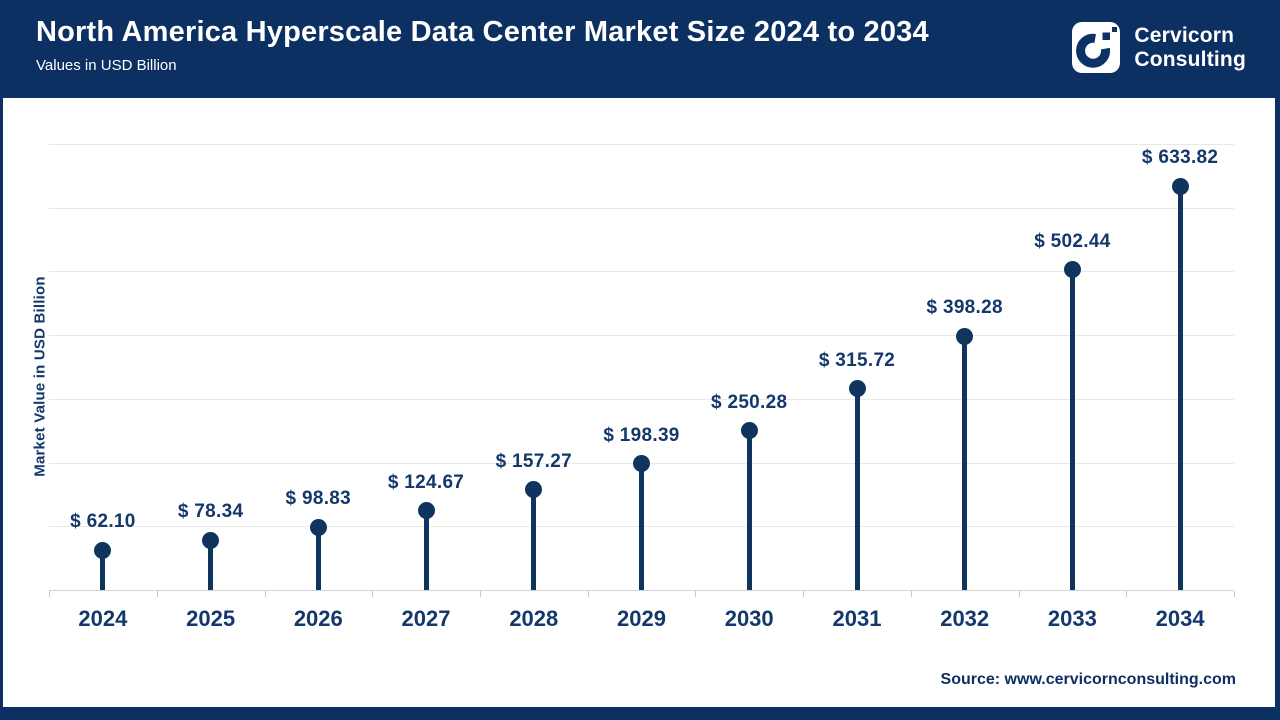 This screenshot has height=720, width=1280. Describe the element at coordinates (318, 618) in the screenshot. I see `x-tick-label: 2026` at that location.